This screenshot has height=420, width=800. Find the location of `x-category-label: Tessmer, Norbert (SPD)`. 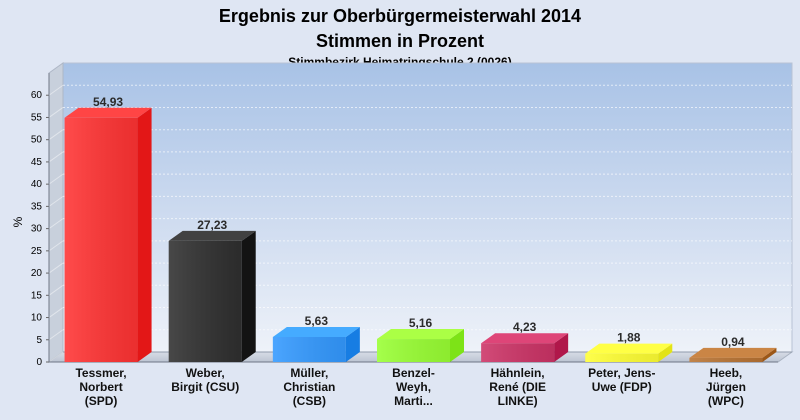

x-category-label: Tessmer, Norbert (SPD) is located at coordinates (100, 387).